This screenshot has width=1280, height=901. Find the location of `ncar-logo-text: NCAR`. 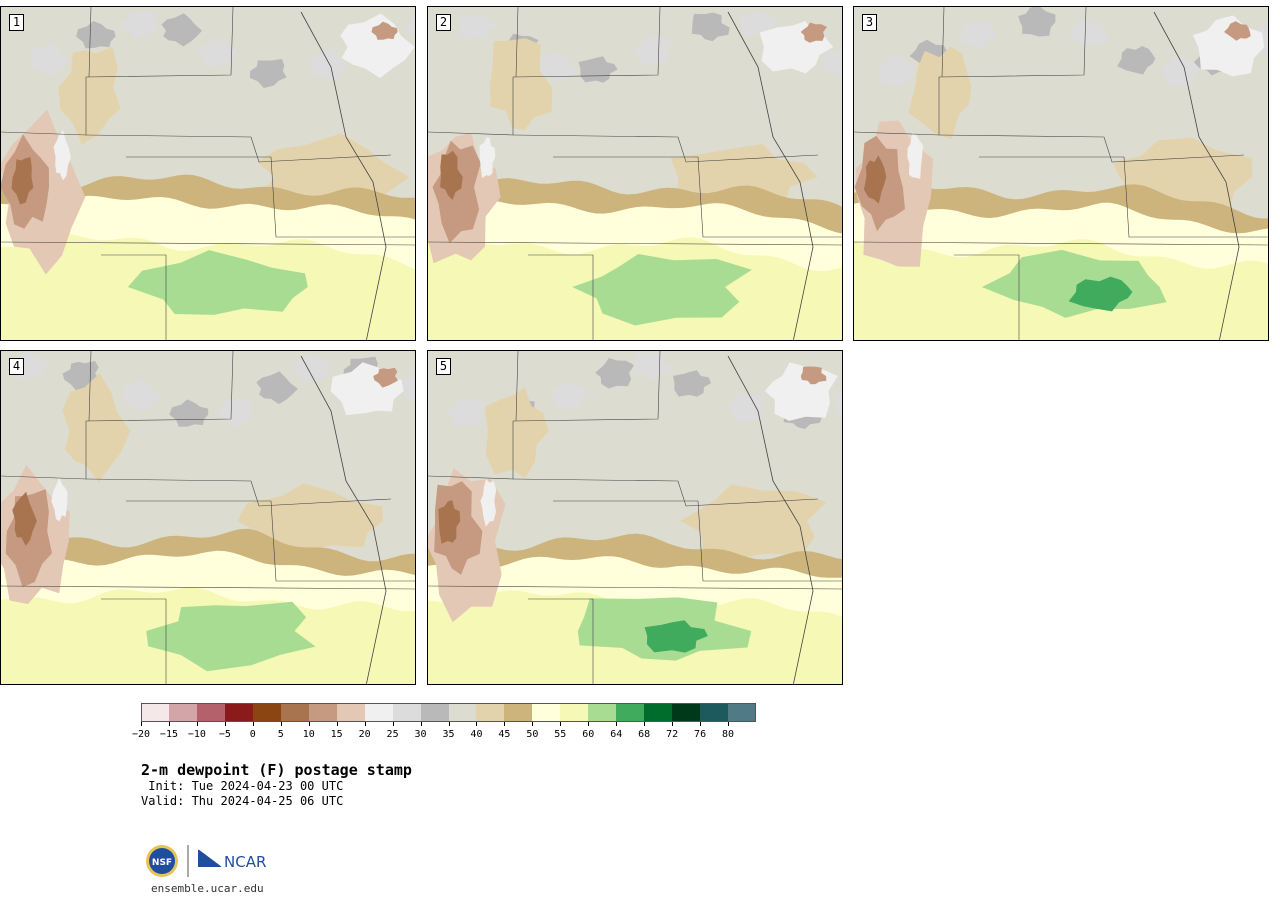

ncar-logo-text: NCAR is located at coordinates (245, 862).